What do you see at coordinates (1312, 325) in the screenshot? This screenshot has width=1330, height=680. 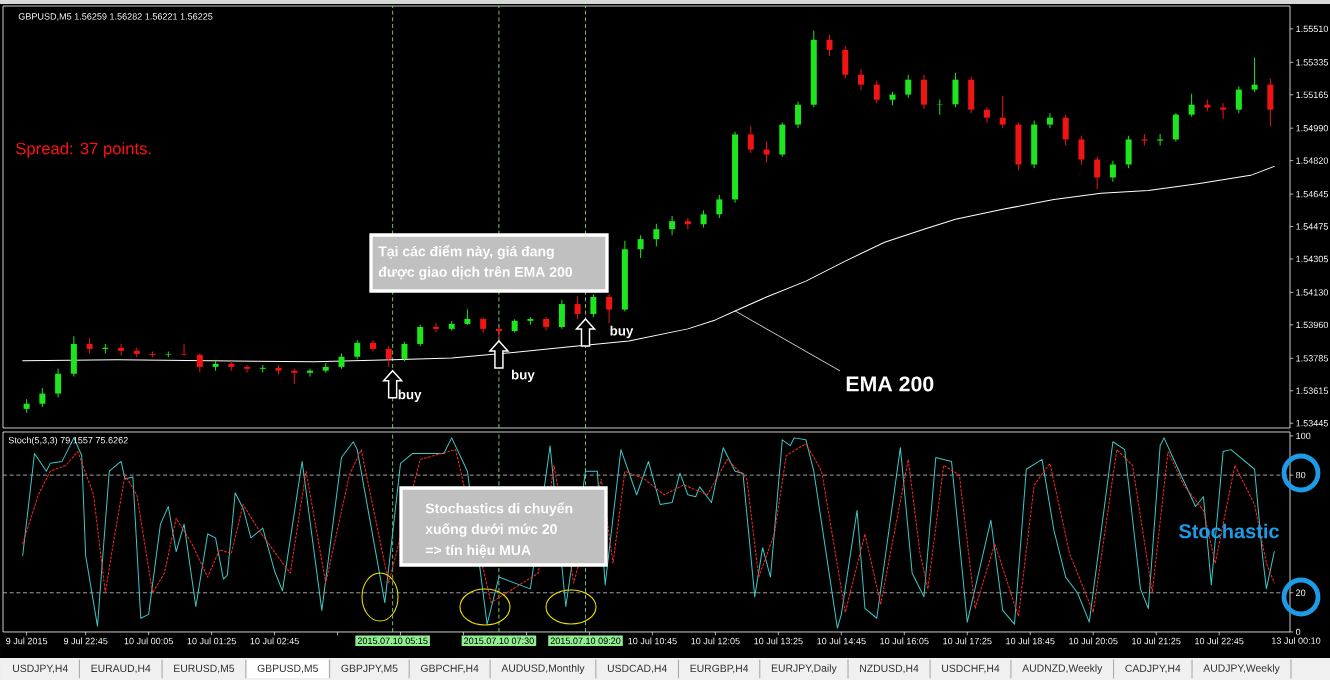 I see `y-tick-label: 1.53960` at bounding box center [1312, 325].